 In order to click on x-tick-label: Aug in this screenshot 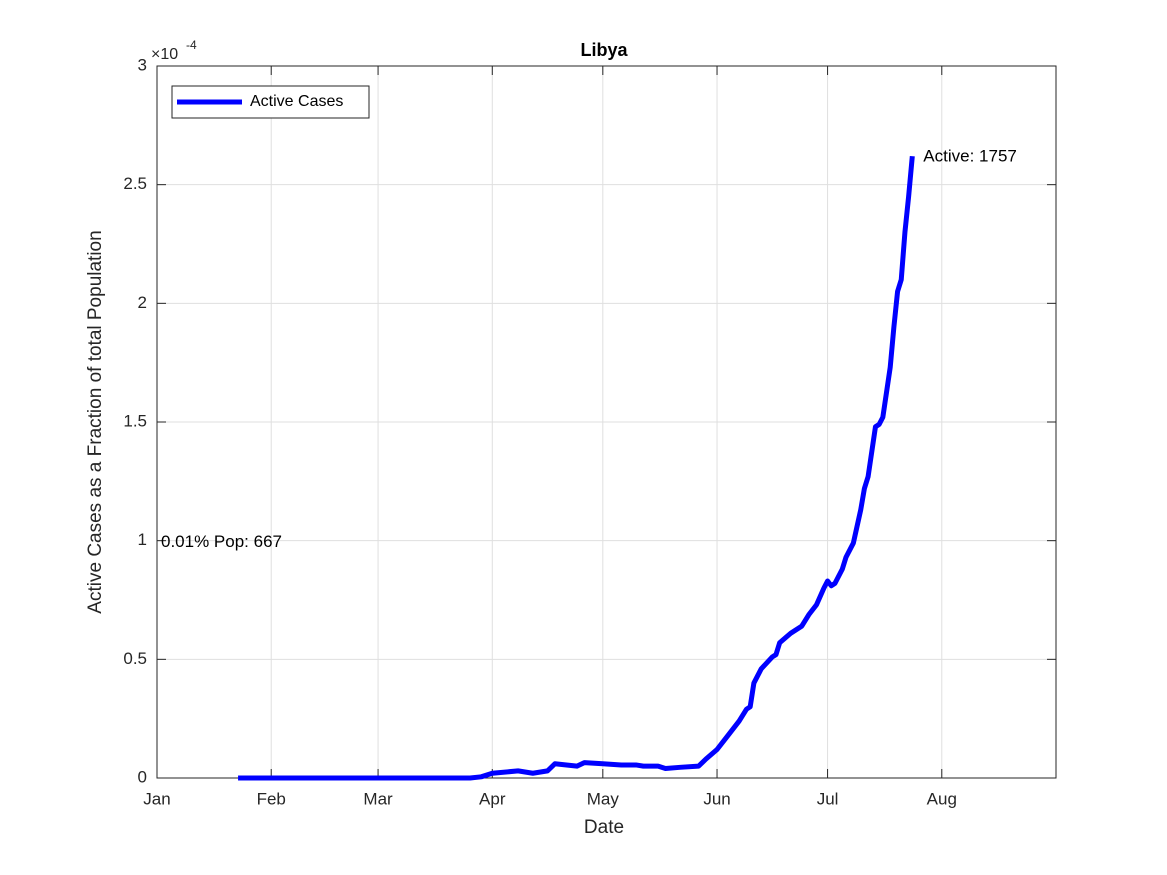, I will do `click(942, 798)`.